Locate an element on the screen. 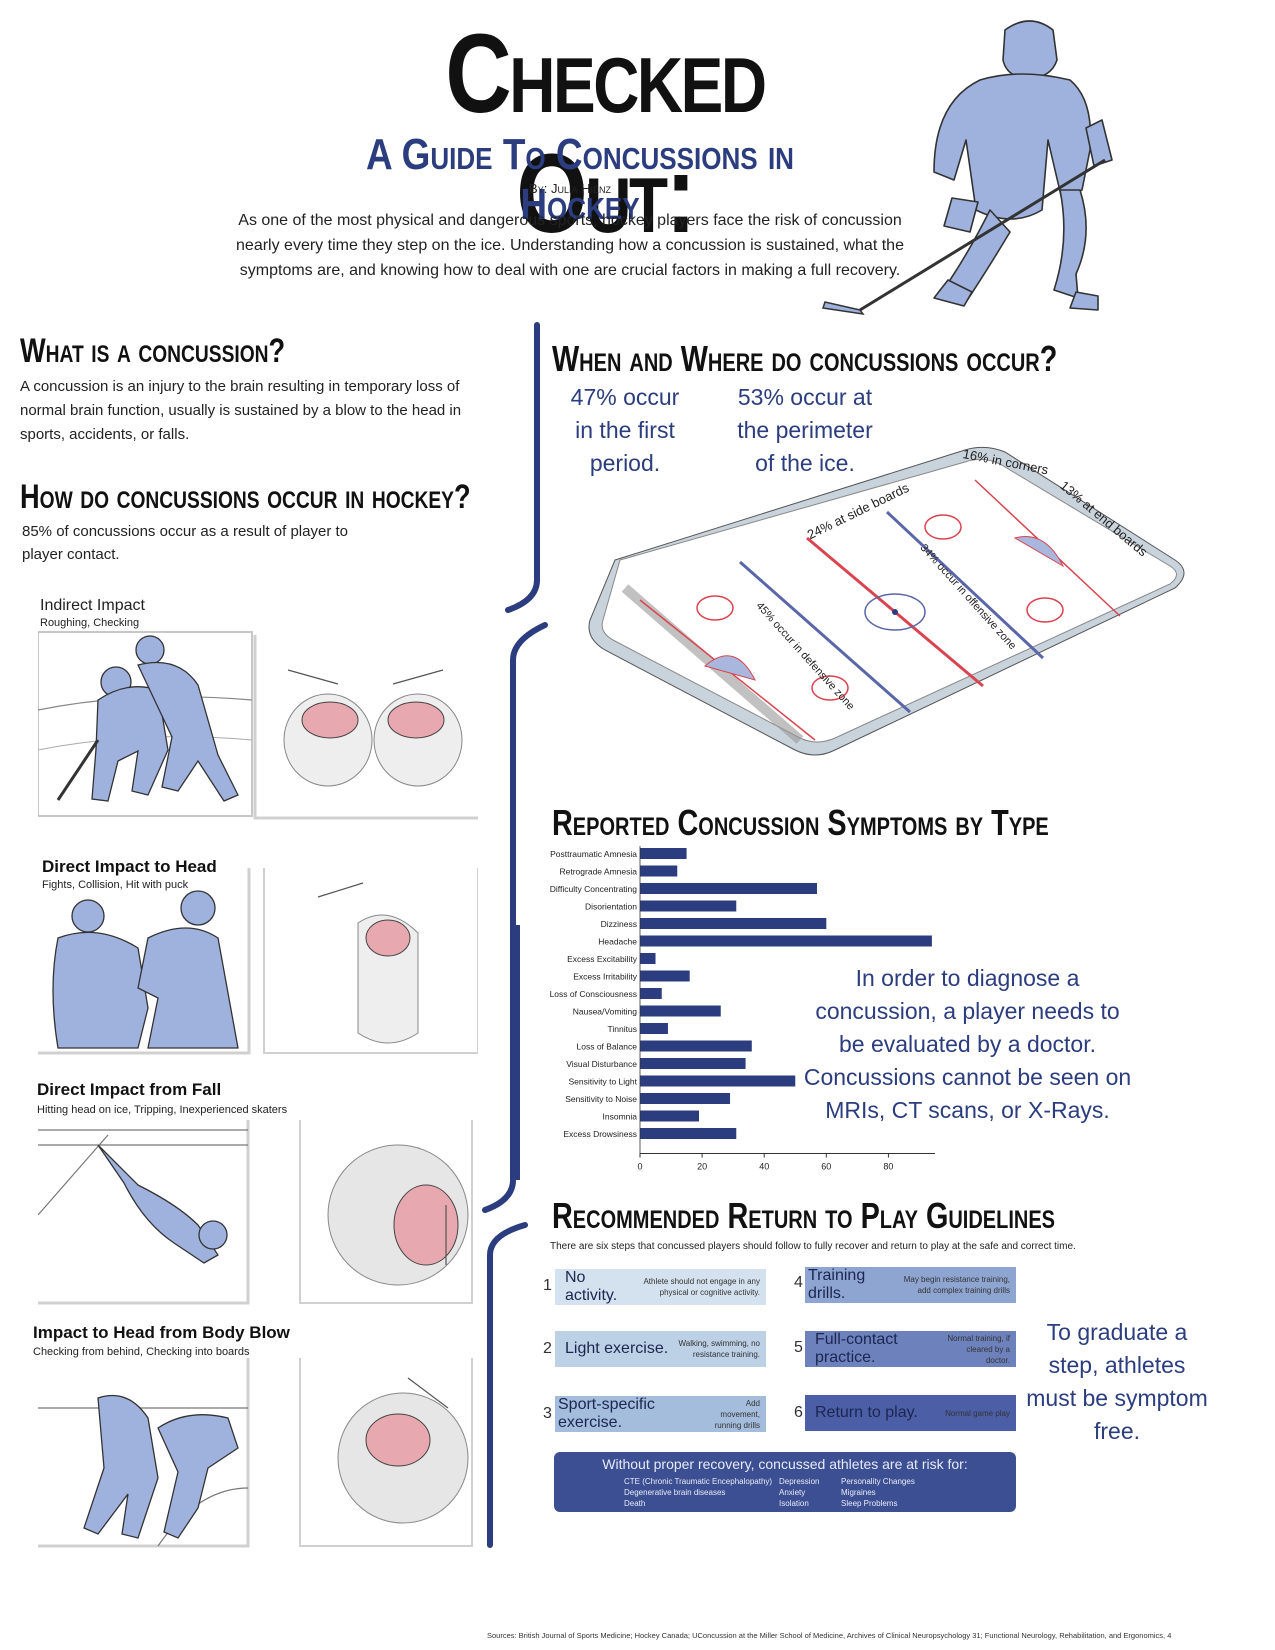 The height and width of the screenshot is (1650, 1275). stat-first-period: 47% occur in the first period. is located at coordinates (625, 430).